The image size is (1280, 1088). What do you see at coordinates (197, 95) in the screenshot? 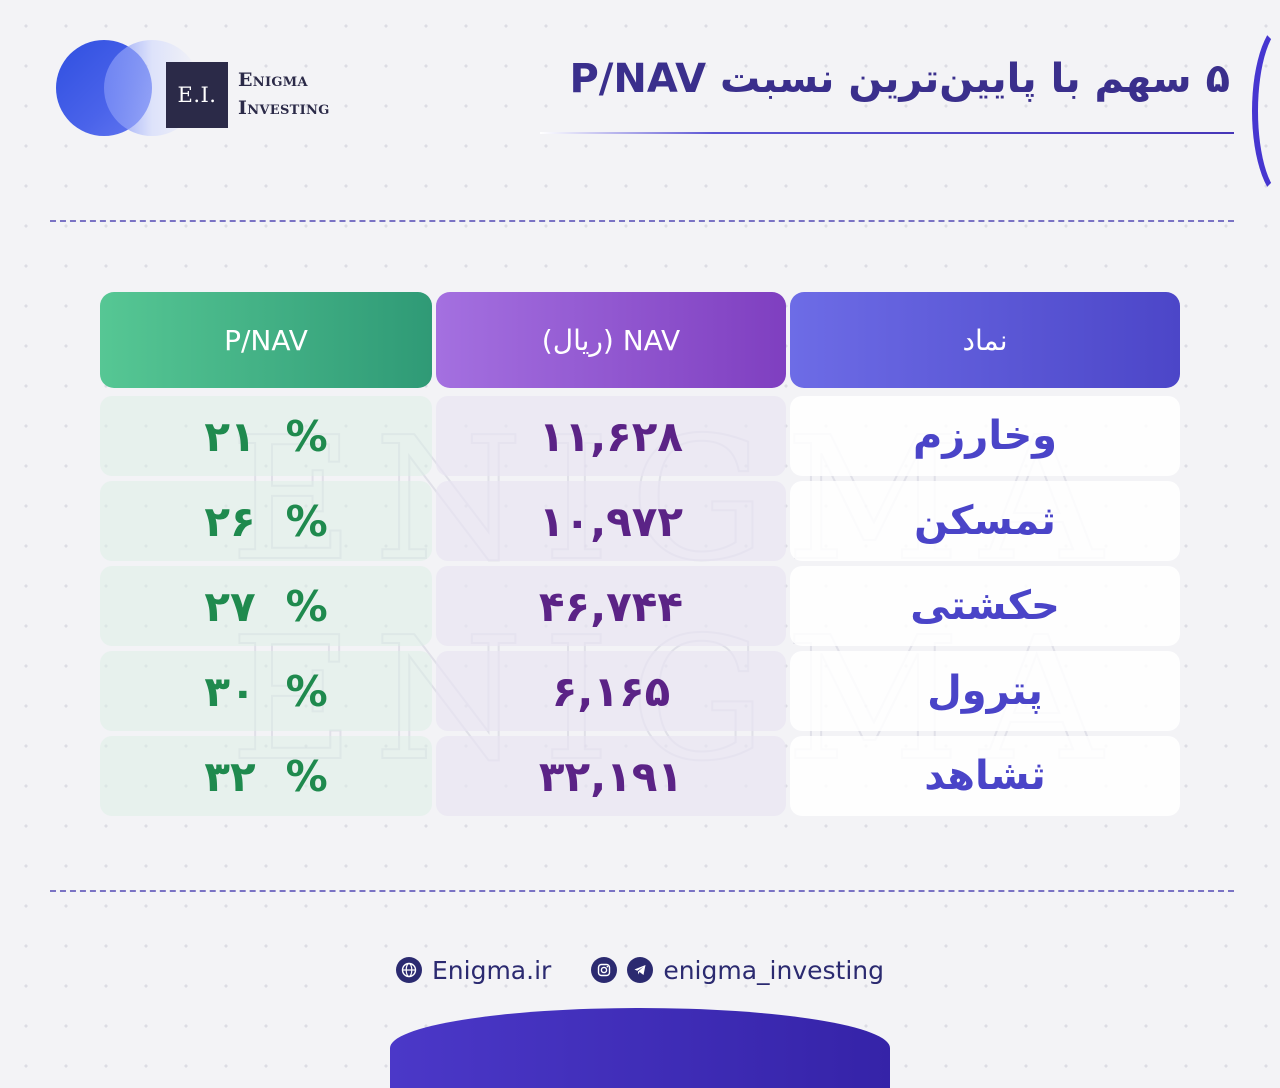
I see `logo-initials: E.I.` at bounding box center [197, 95].